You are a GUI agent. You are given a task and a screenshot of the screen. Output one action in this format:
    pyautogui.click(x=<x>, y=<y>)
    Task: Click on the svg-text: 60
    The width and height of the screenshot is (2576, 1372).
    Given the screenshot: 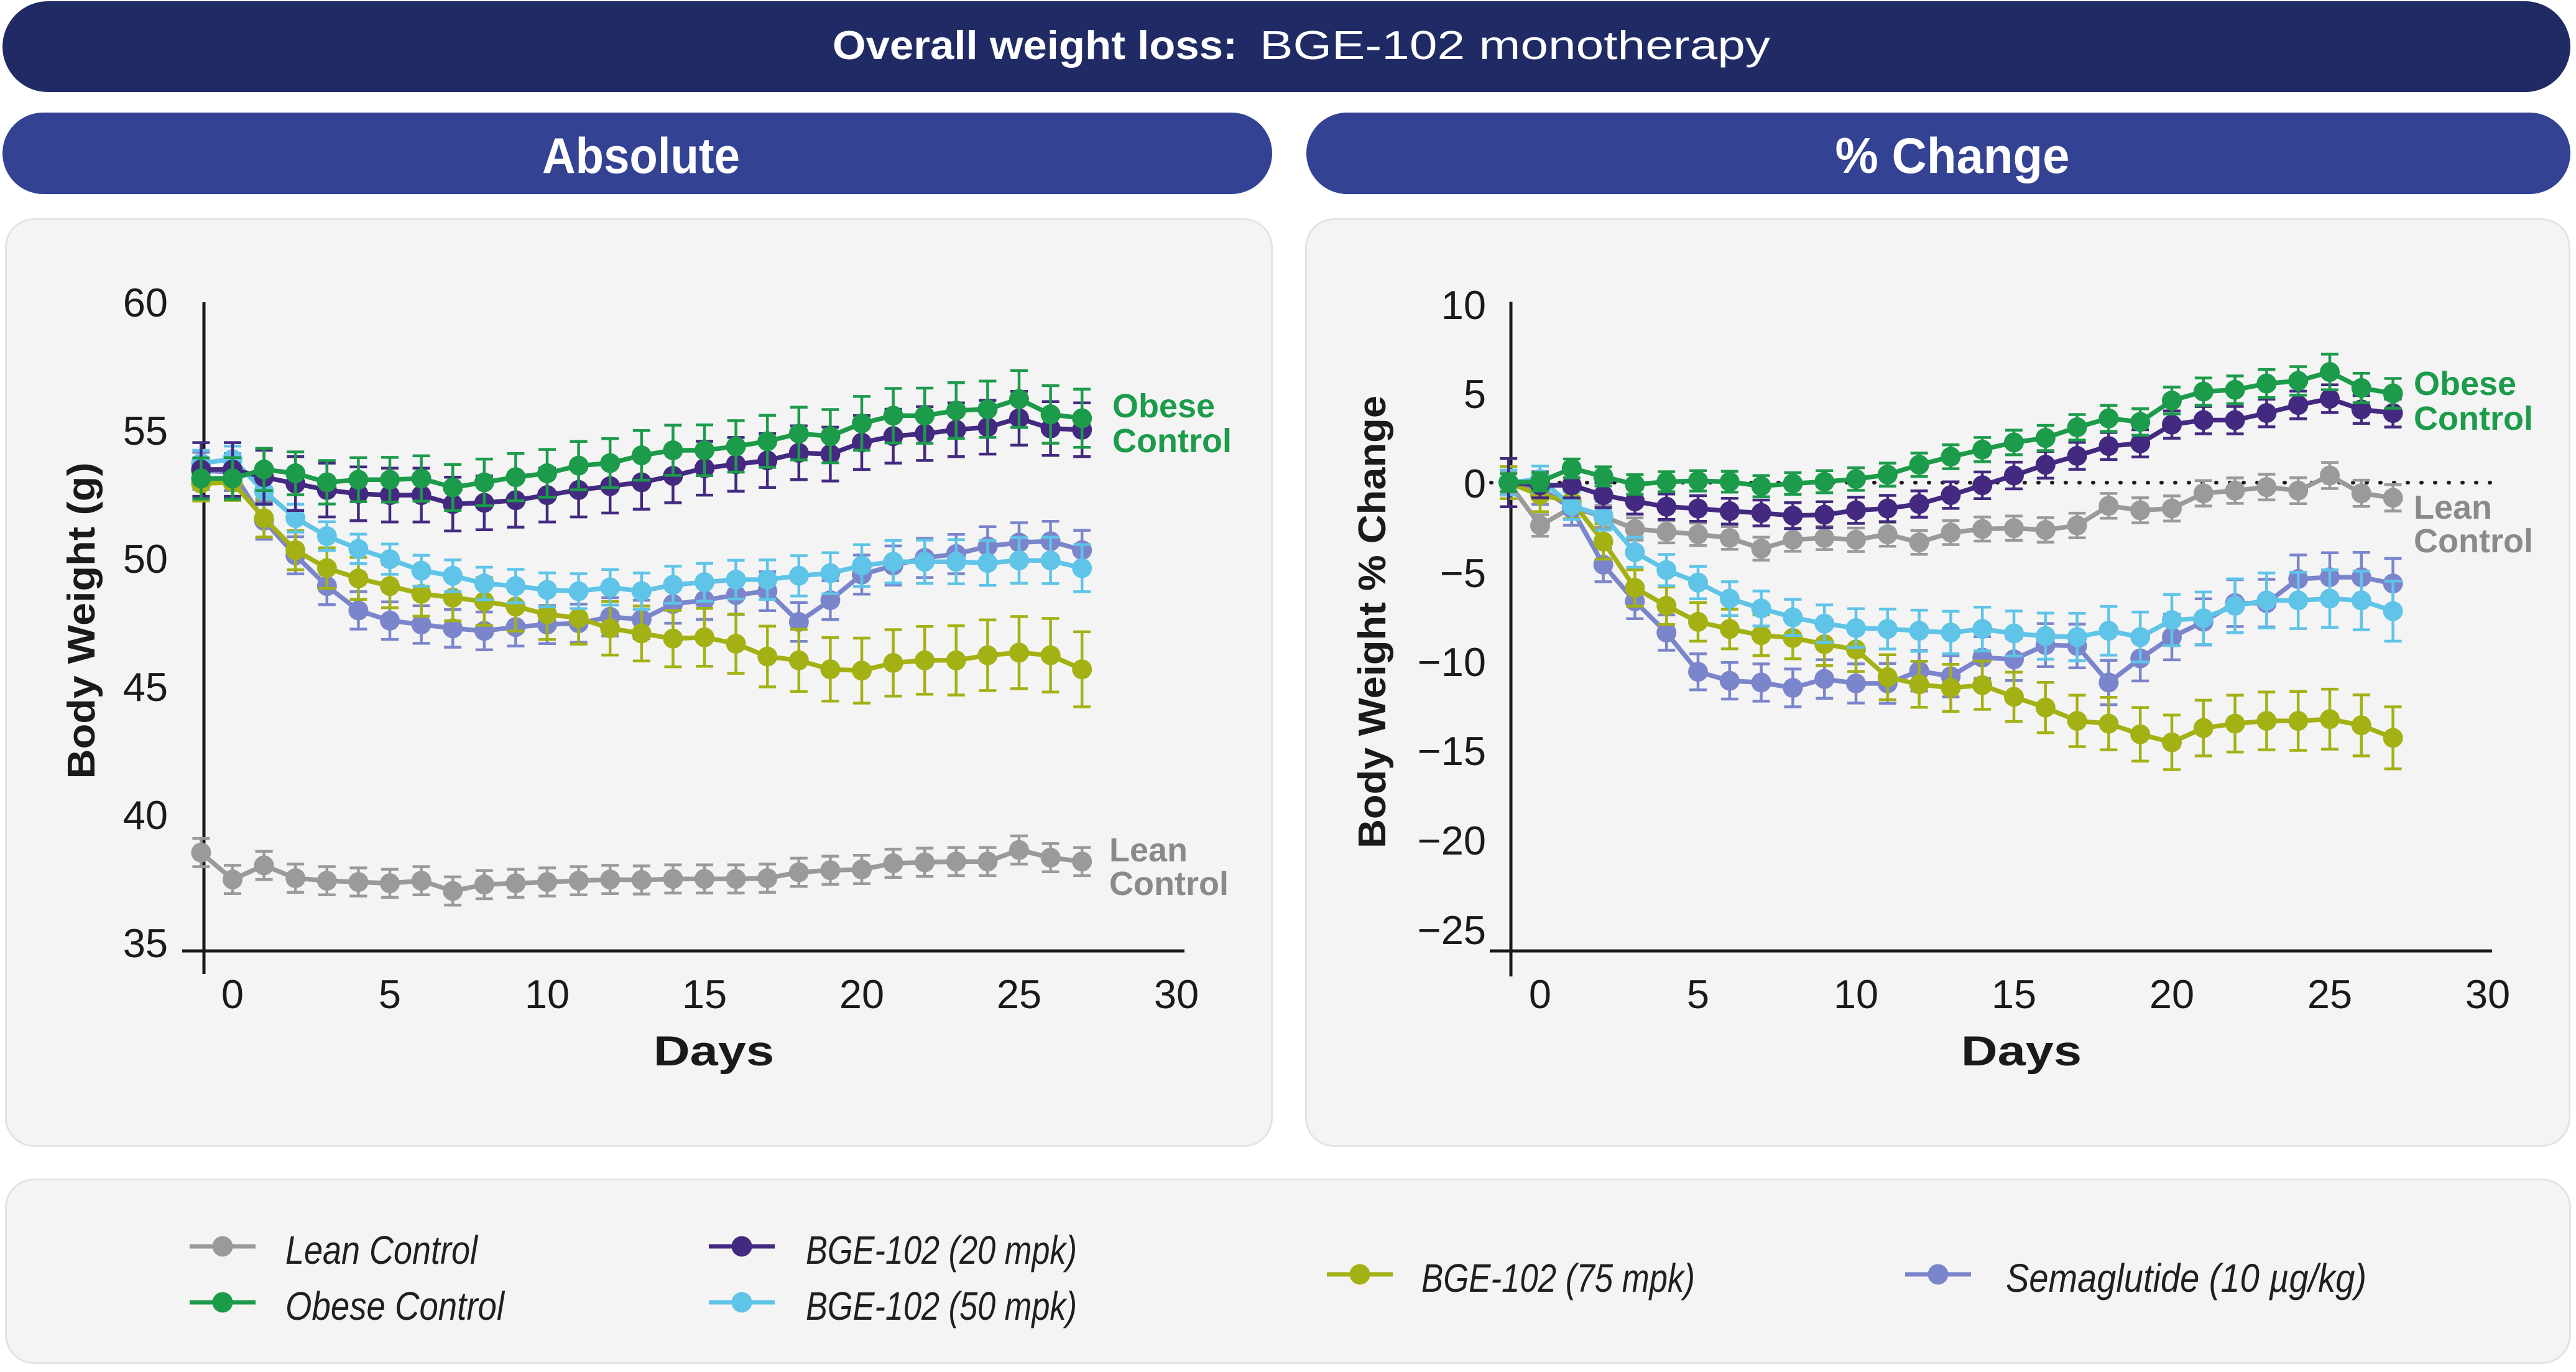 What is the action you would take?
    pyautogui.click(x=145, y=302)
    